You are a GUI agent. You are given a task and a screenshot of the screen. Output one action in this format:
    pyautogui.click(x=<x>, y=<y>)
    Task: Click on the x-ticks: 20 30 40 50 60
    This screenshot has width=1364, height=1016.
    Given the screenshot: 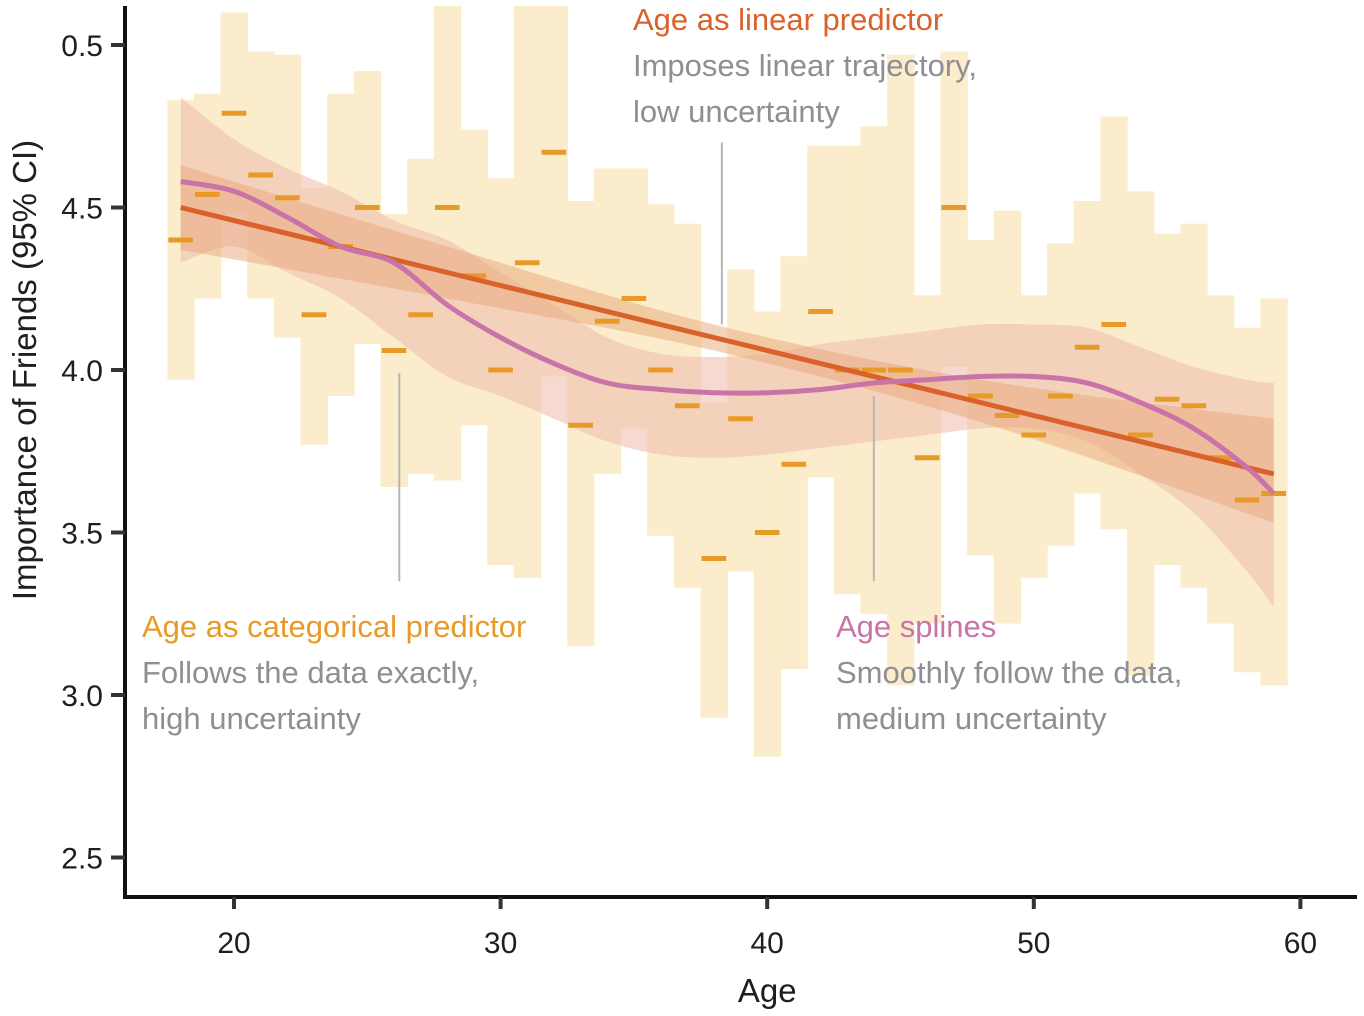 What is the action you would take?
    pyautogui.click(x=767, y=928)
    